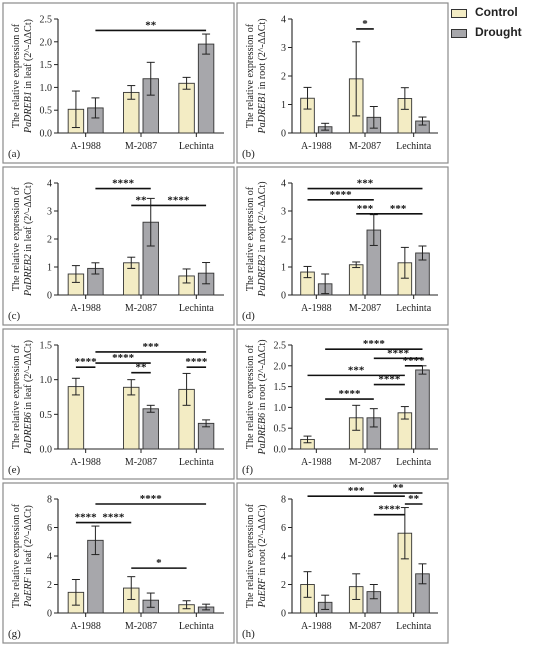 The height and width of the screenshot is (647, 550). I want to click on y-axis-label-gene: PaERF in root (2^-ΔΔCt), so click(262, 557).